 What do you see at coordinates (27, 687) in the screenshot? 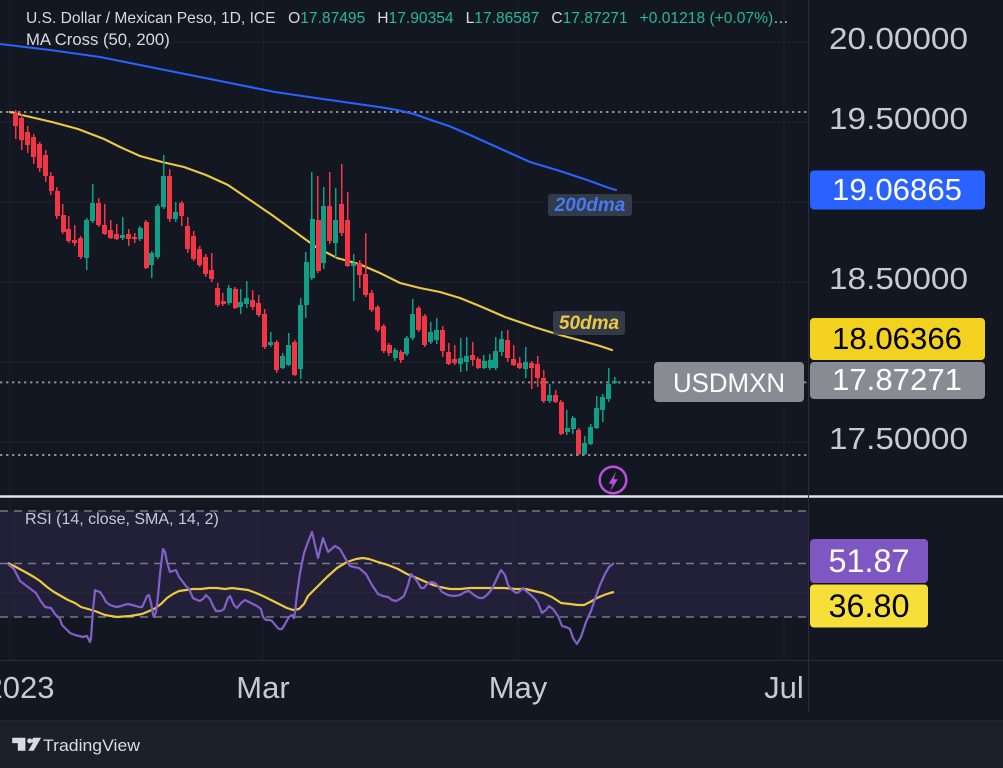
I see `svg-text: 2023` at bounding box center [27, 687].